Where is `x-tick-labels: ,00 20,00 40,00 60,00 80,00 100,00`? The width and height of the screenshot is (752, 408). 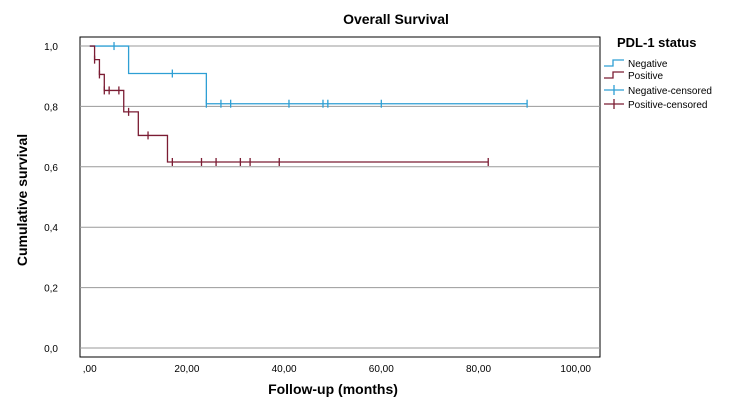
x-tick-labels: ,00 20,00 40,00 60,00 80,00 100,00 is located at coordinates (337, 369).